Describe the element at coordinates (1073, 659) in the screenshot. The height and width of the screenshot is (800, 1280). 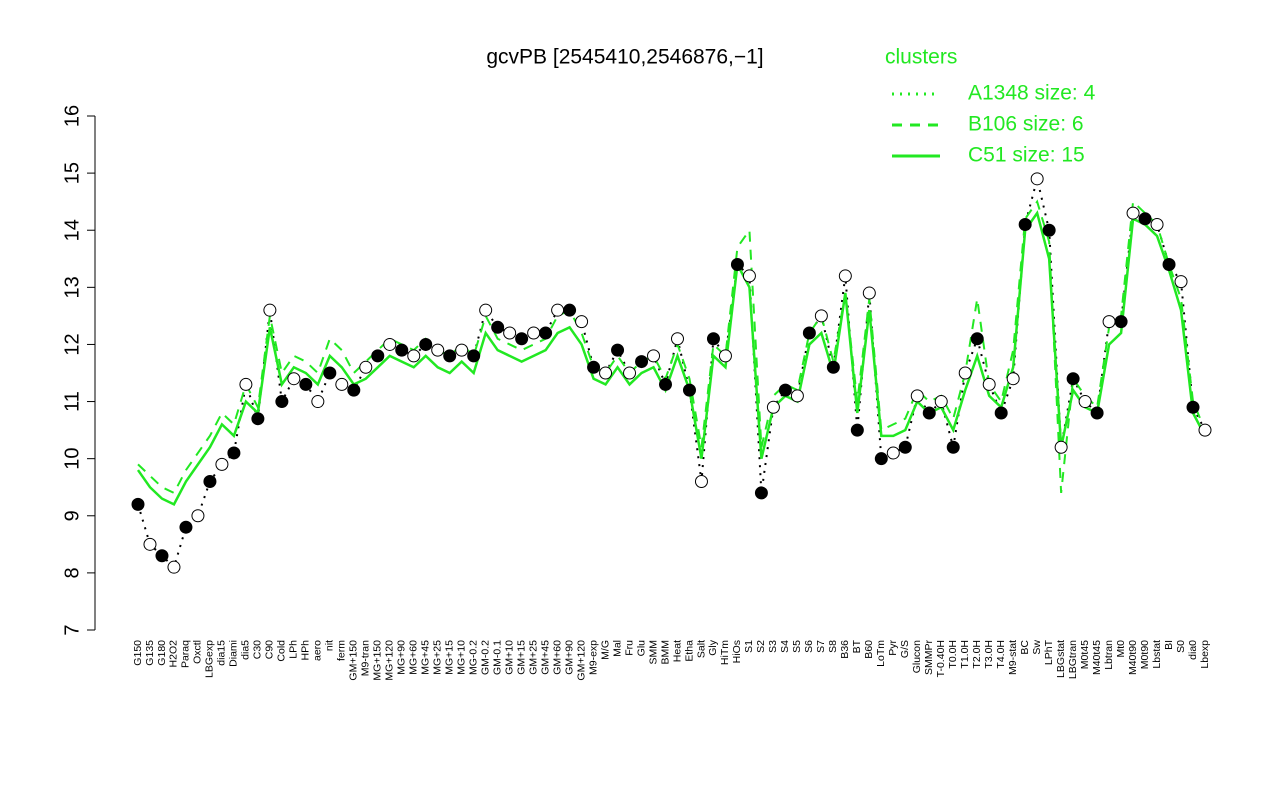
I see `x-tick-label: LBGtran` at that location.